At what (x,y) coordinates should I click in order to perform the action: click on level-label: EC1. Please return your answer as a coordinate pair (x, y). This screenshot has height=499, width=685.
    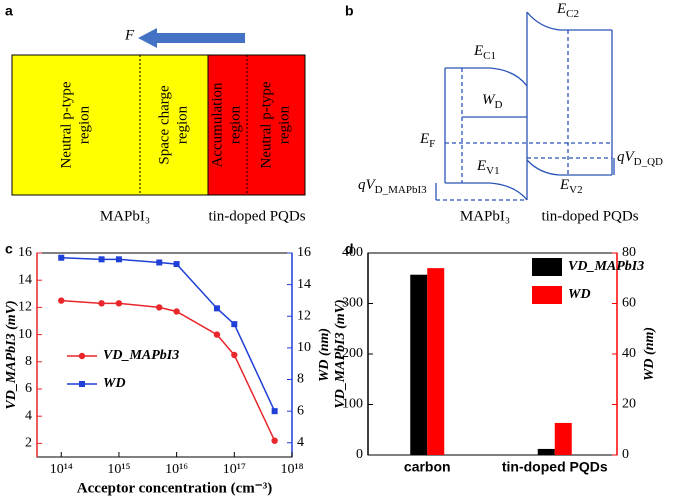
    Looking at the image, I should click on (484, 52).